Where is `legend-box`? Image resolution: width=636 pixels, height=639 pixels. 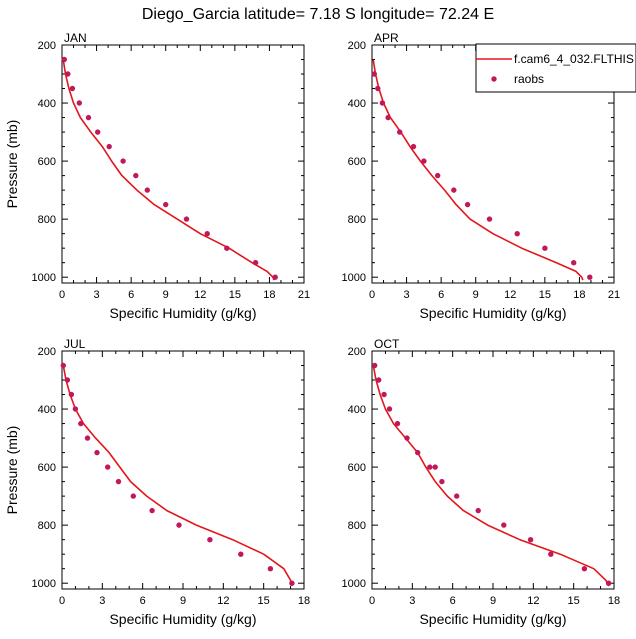
legend-box is located at coordinates (555, 68).